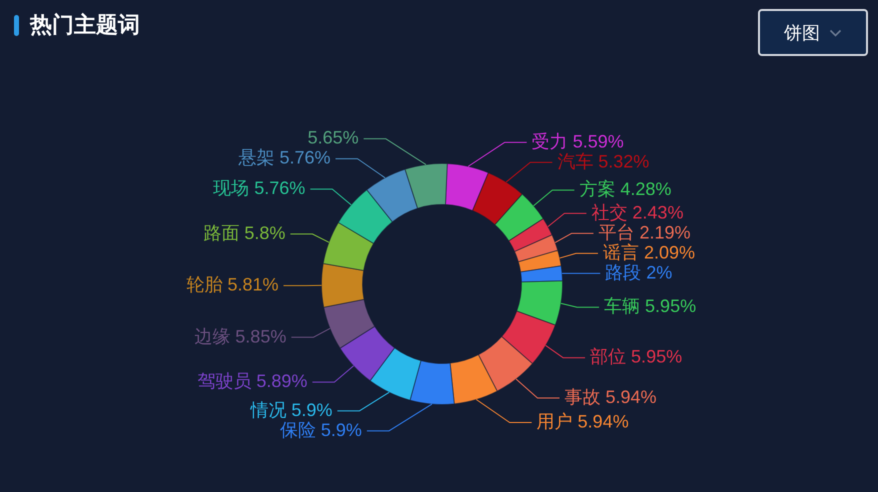 This screenshot has height=492, width=878. Describe the element at coordinates (252, 381) in the screenshot. I see `slice-label: 驾驶员 5.89%` at that location.